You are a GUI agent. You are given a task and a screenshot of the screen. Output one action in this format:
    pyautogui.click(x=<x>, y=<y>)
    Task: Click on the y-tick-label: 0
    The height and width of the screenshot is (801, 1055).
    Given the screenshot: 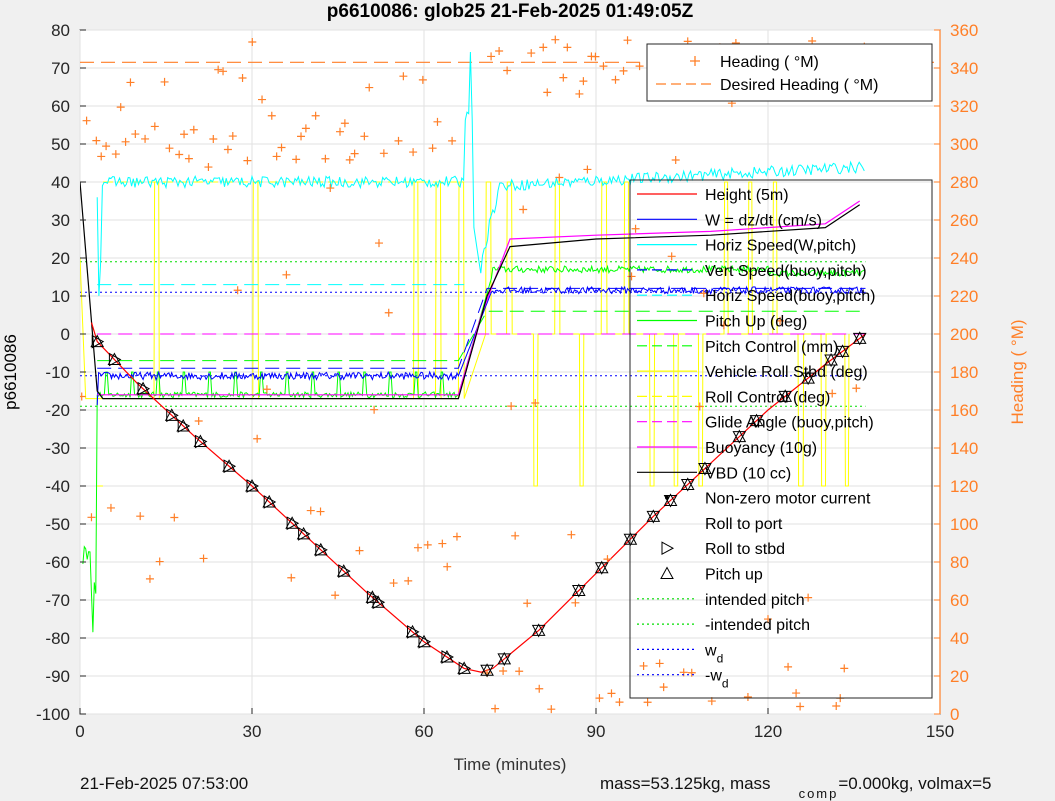 What is the action you would take?
    pyautogui.click(x=65, y=334)
    